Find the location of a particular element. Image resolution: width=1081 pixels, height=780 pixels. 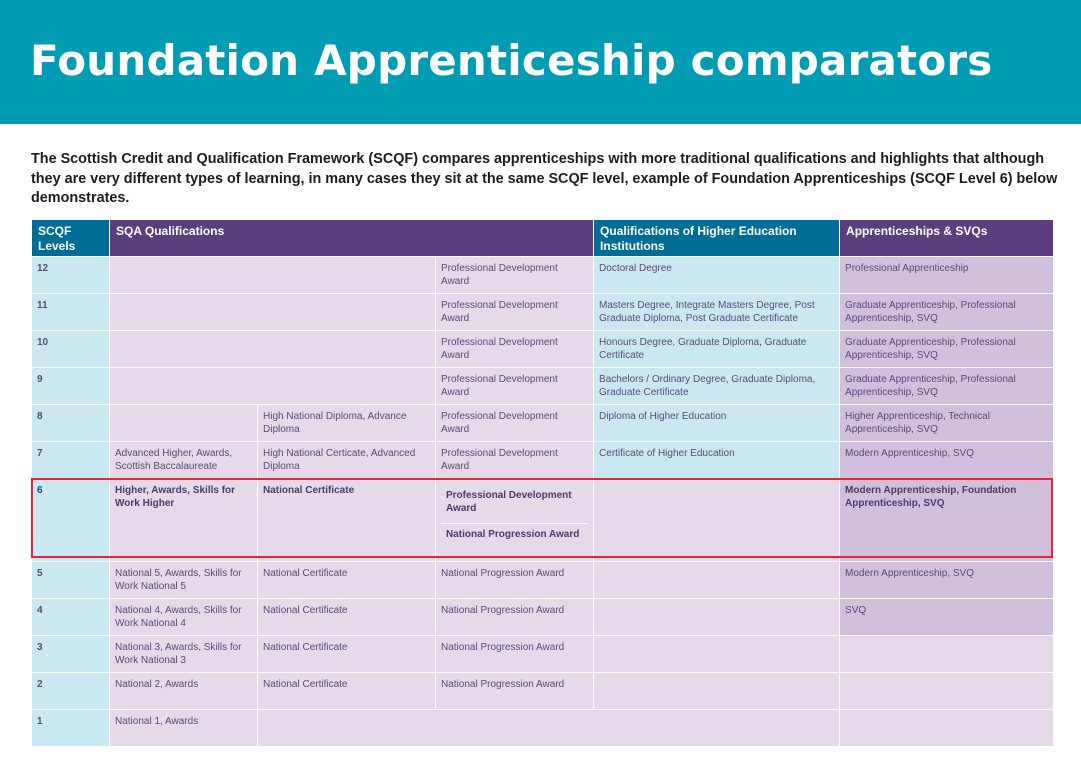

level-cell: 11 is located at coordinates (70, 312).